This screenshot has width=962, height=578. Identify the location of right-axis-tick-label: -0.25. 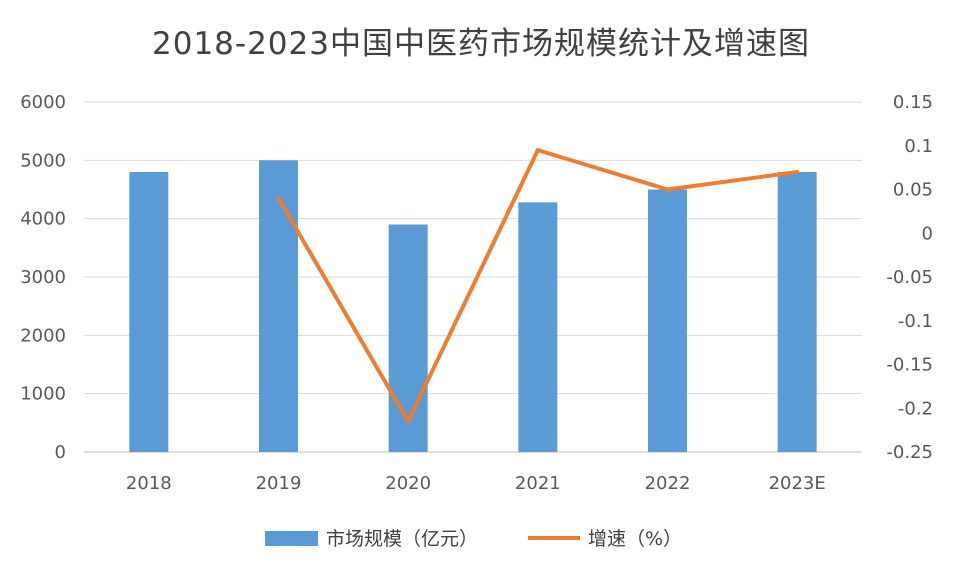
(909, 452).